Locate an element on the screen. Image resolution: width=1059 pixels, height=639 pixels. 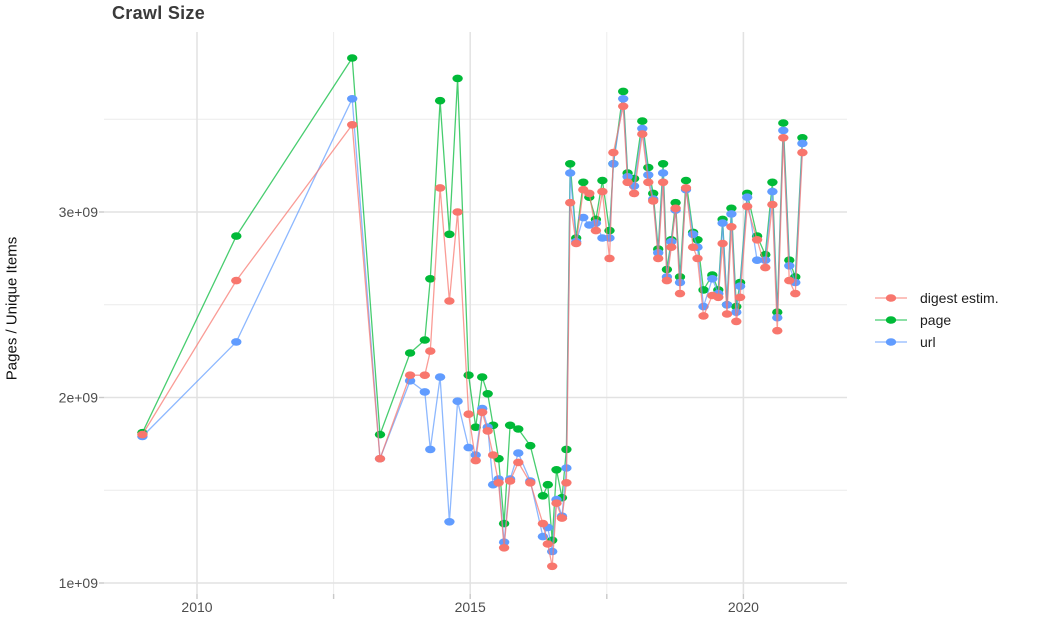
y-axis-title: Pages / Unique Items is located at coordinates (12, 308).